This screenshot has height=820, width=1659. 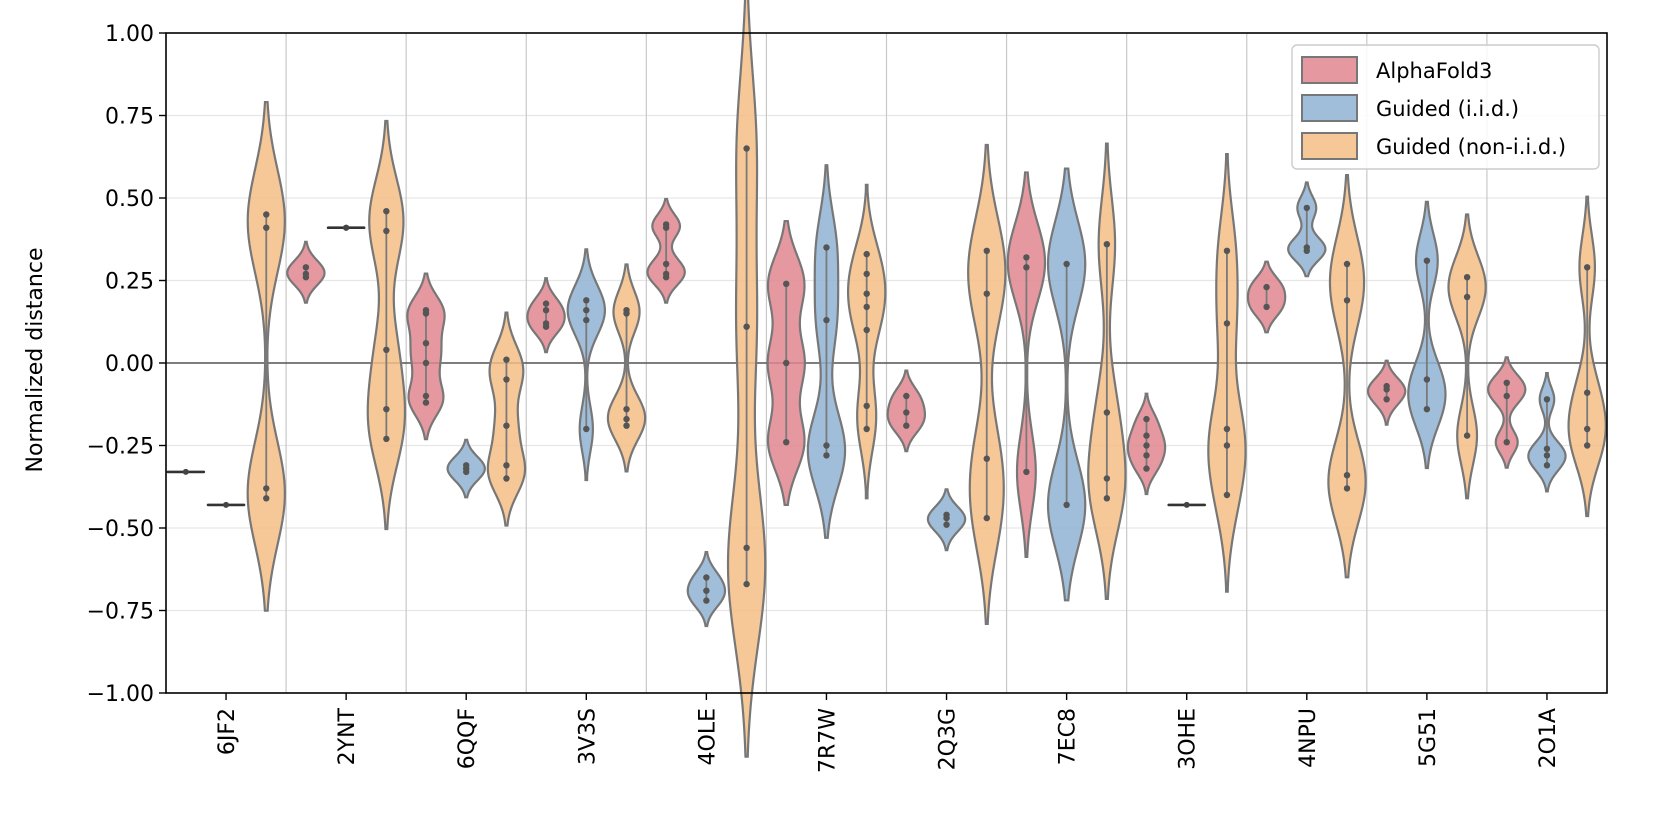 I want to click on y-tick-label: −0.25, so click(x=120, y=447).